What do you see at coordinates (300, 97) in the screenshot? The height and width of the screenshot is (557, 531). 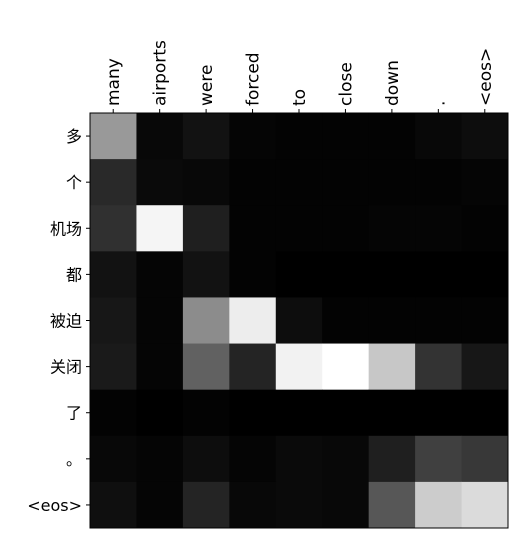 I see `x-tick-label: to` at bounding box center [300, 97].